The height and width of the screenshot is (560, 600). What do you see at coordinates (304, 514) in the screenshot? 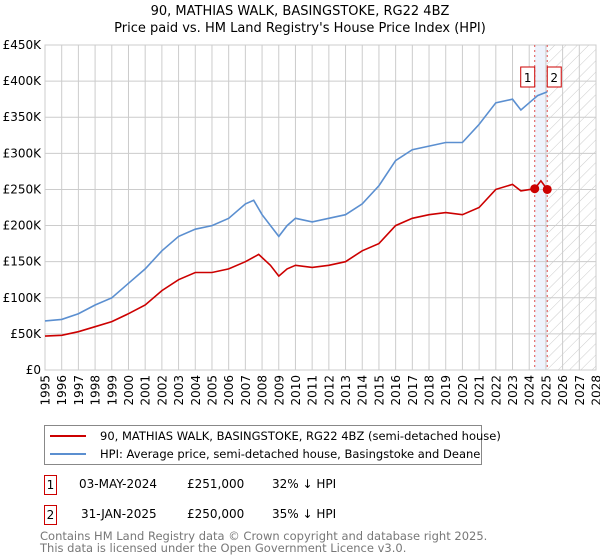
I see `sale-delta: 35% ↓ HPI` at bounding box center [304, 514].